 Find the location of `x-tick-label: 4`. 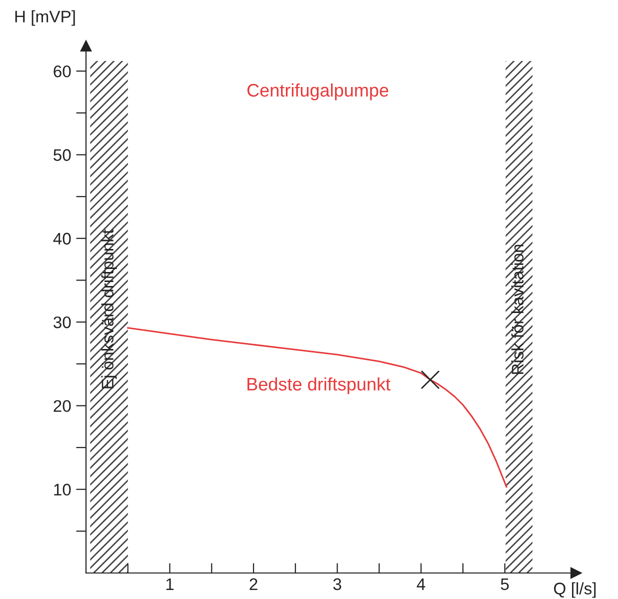

x-tick-label: 4 is located at coordinates (421, 584).